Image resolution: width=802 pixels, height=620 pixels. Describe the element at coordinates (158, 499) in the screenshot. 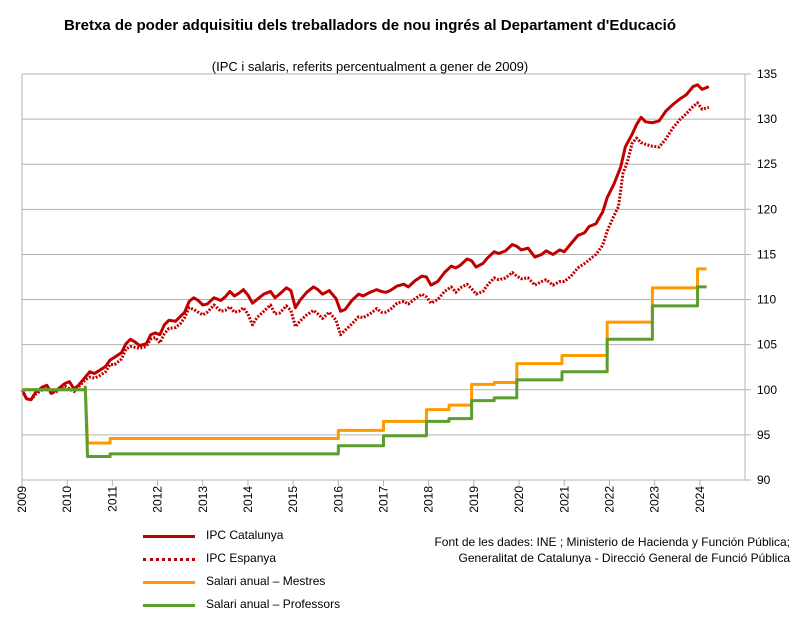

I see `x-tick-label: 2012` at that location.